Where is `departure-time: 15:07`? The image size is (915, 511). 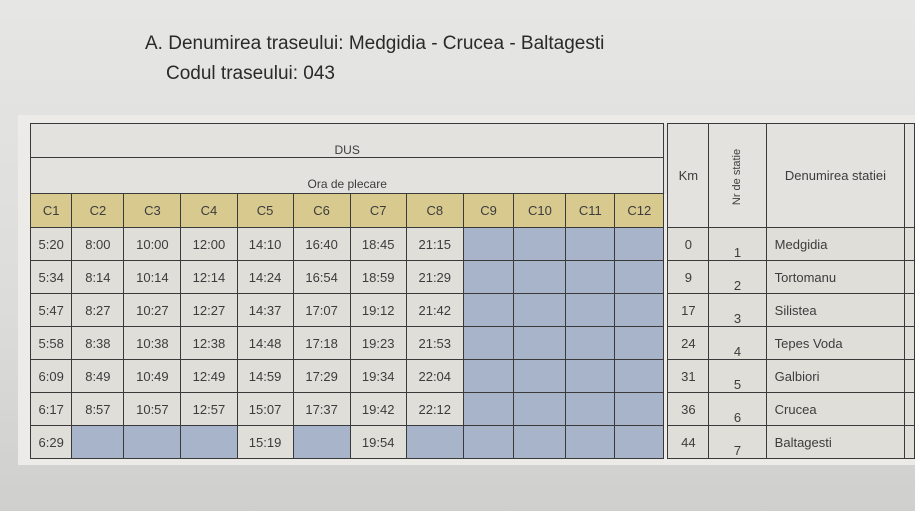 departure-time: 15:07 is located at coordinates (265, 409).